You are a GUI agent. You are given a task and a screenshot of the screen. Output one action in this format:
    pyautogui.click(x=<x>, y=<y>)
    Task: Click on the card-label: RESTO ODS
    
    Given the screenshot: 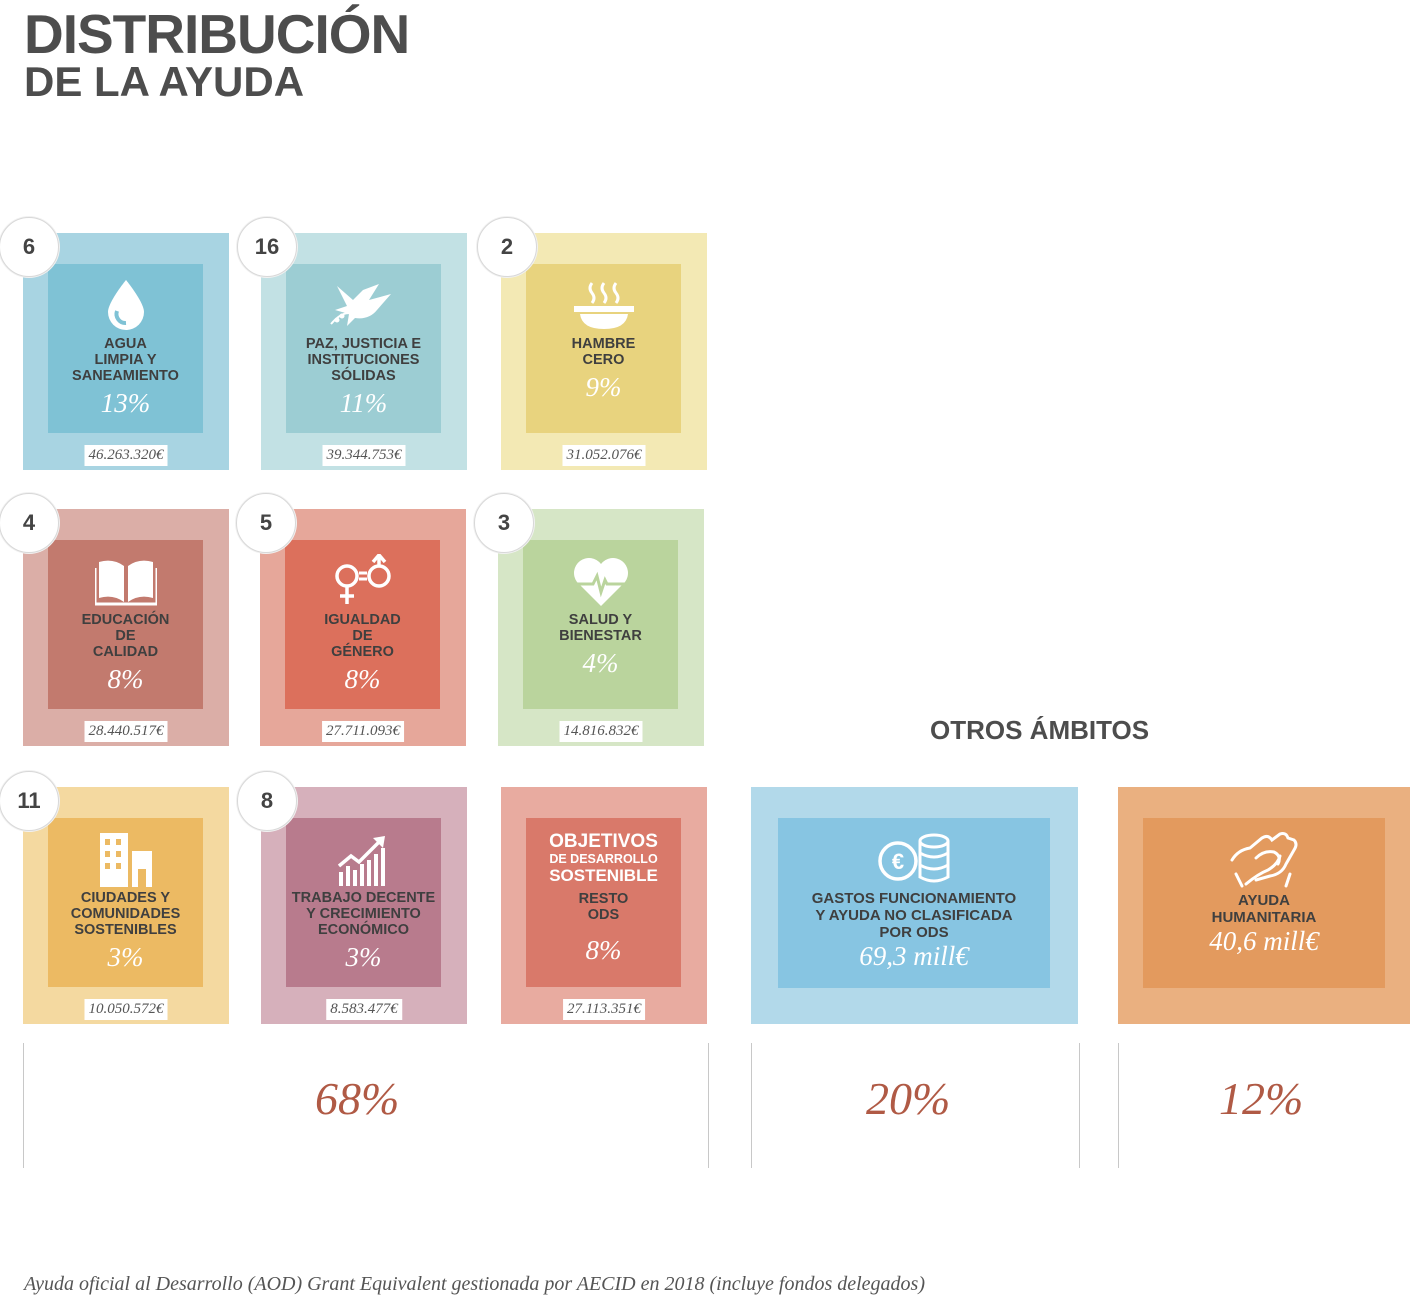 What is the action you would take?
    pyautogui.click(x=603, y=906)
    